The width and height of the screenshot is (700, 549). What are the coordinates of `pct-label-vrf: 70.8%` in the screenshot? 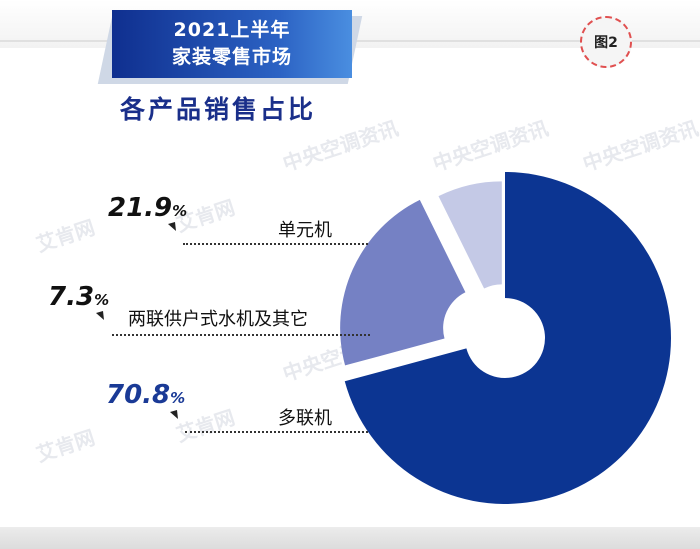 It's located at (145, 395).